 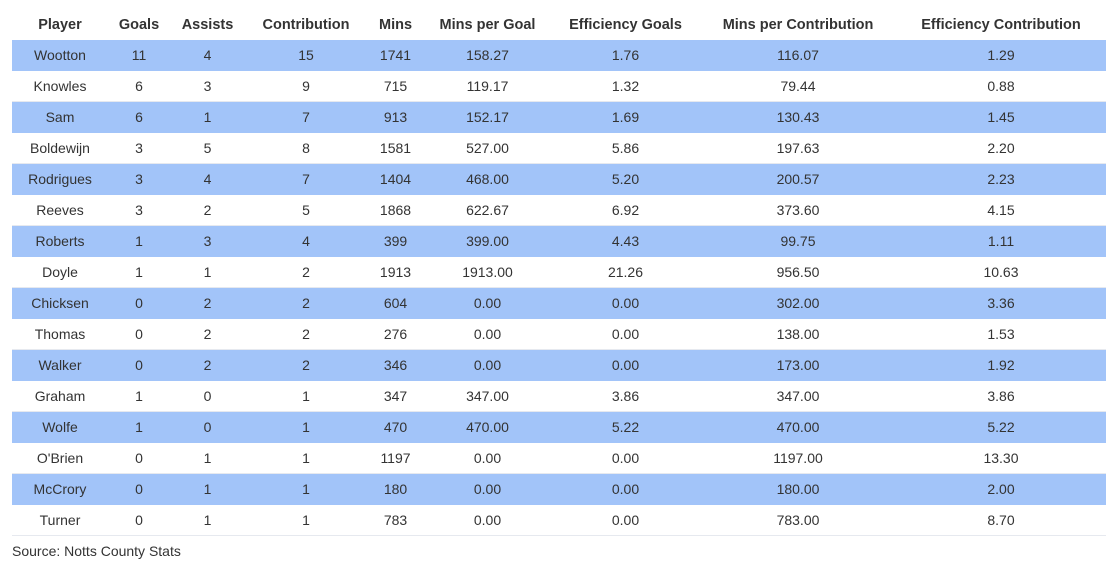 I want to click on table-row: Thomas 0 2 2 276 0.00 0.00 138.00 1.53, so click(x=559, y=334).